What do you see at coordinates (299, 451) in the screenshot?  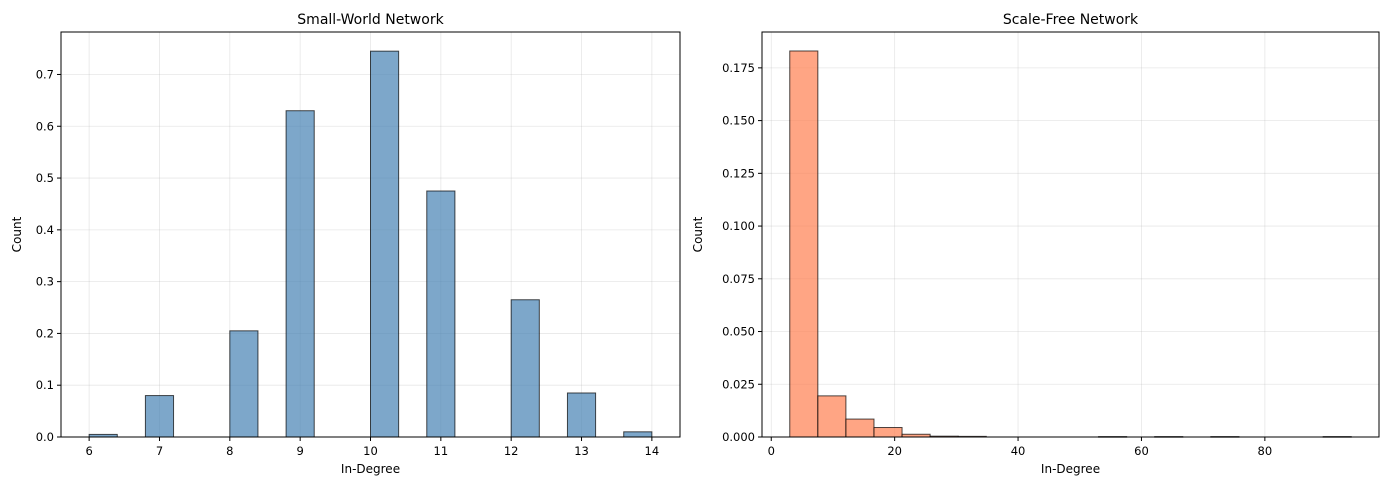 I see `x-tick-label: 9` at bounding box center [299, 451].